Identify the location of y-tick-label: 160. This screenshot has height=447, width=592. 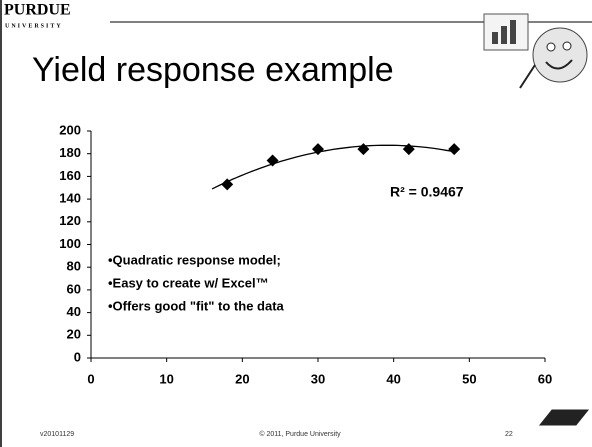
(70, 175).